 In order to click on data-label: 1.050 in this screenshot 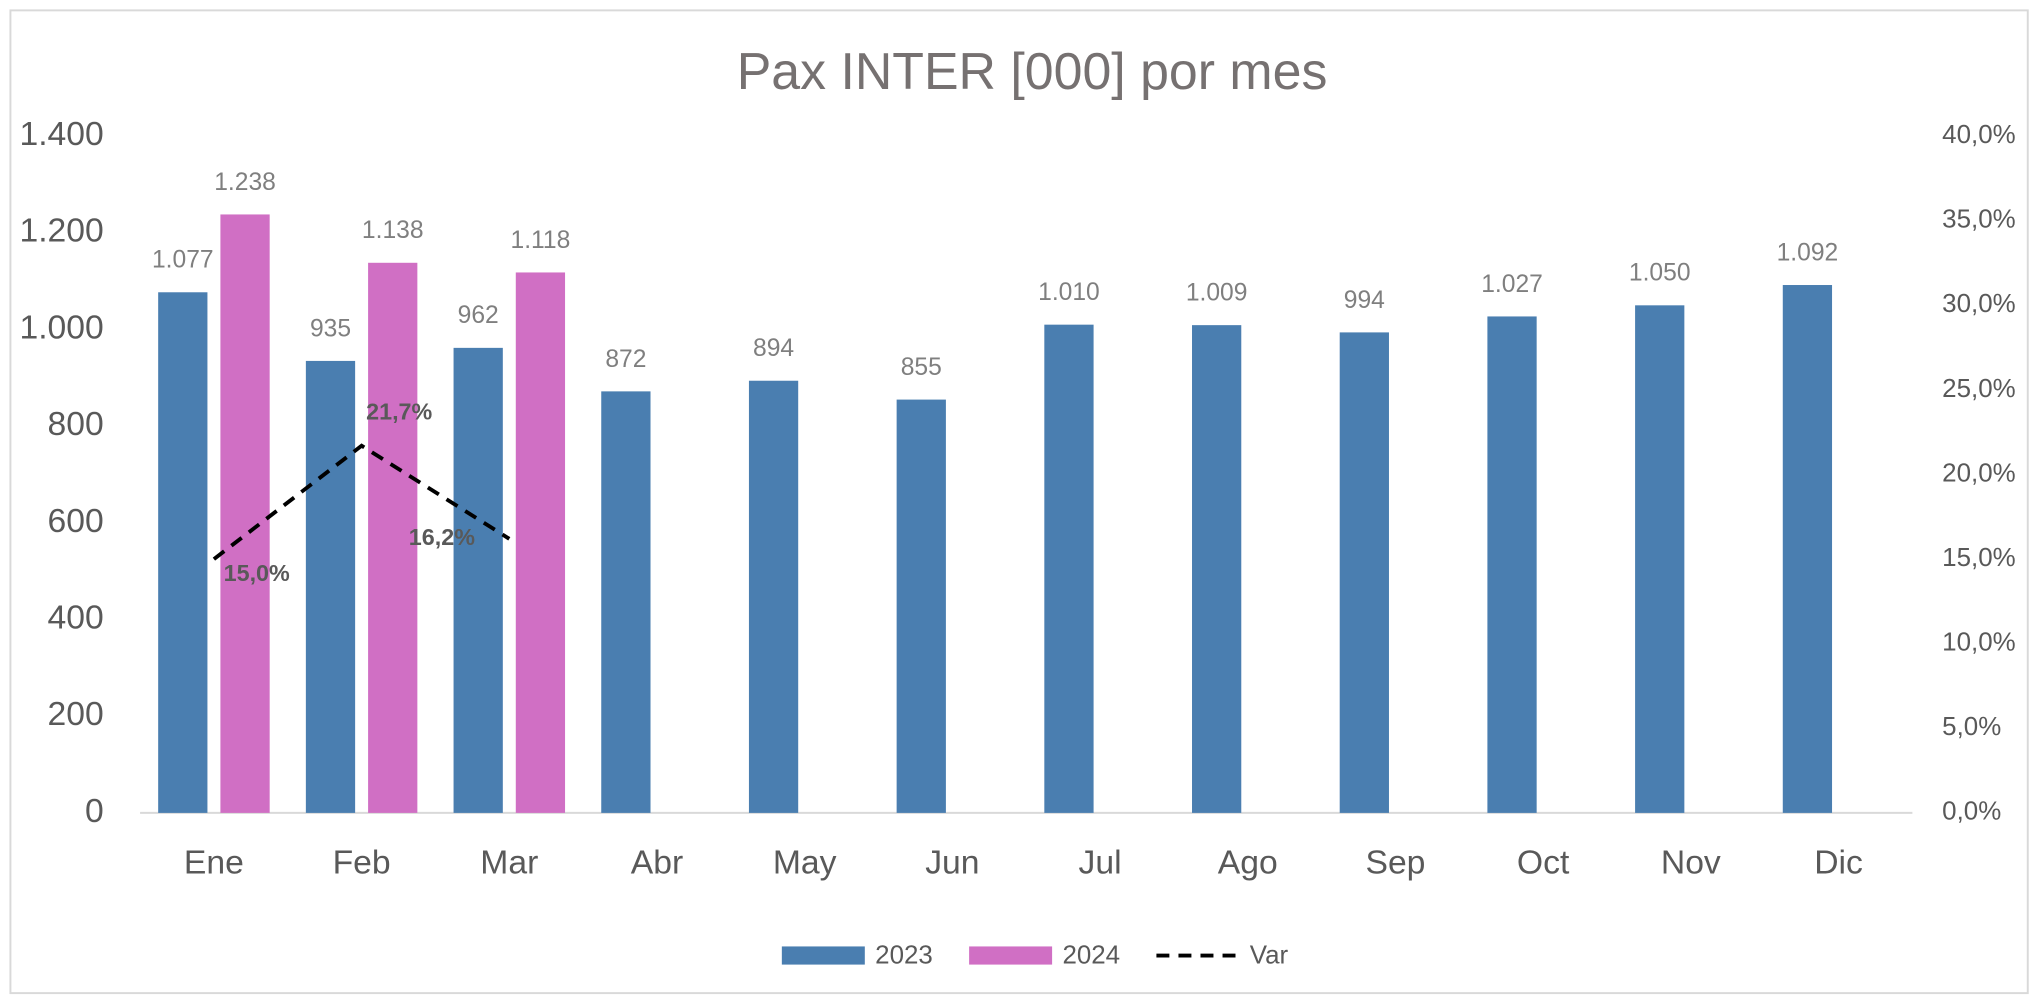, I will do `click(1660, 273)`.